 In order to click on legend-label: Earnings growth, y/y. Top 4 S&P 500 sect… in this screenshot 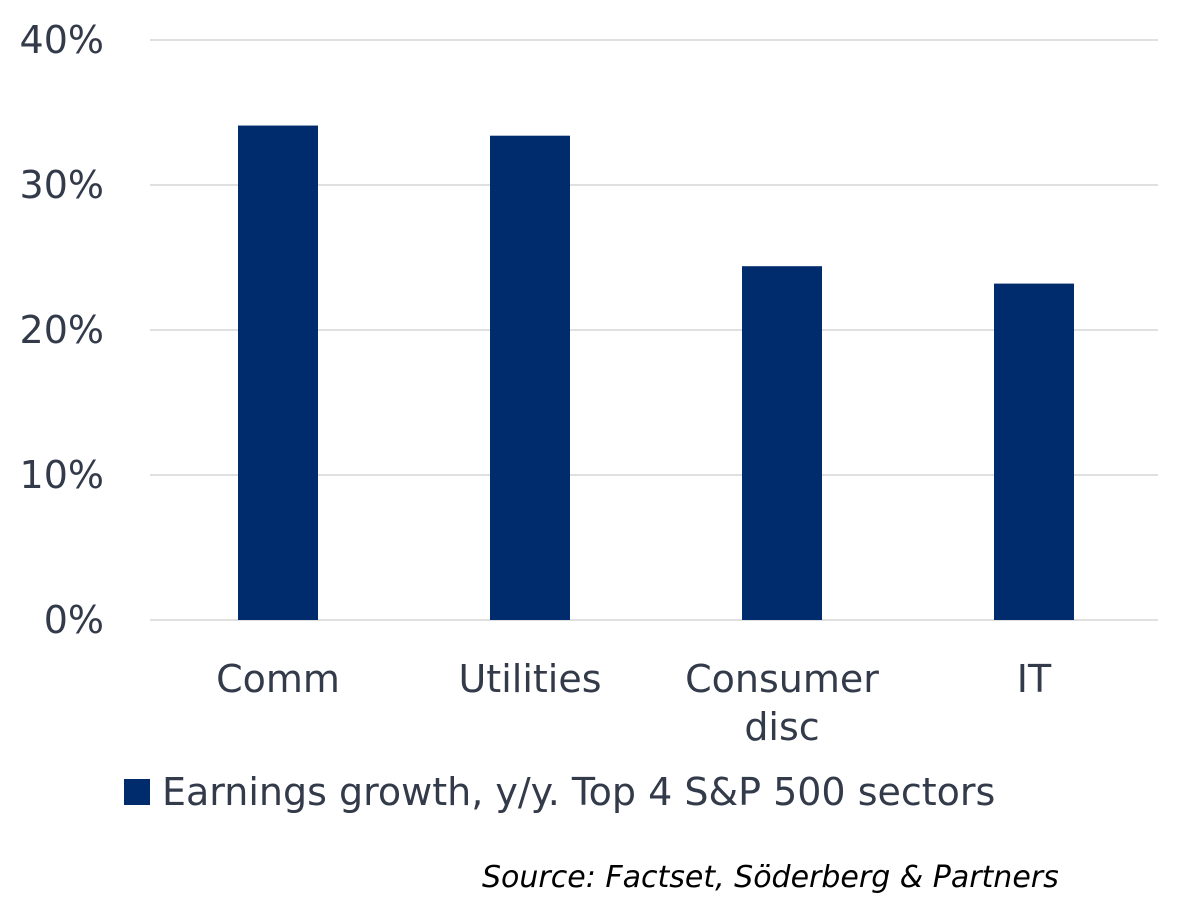, I will do `click(579, 792)`.